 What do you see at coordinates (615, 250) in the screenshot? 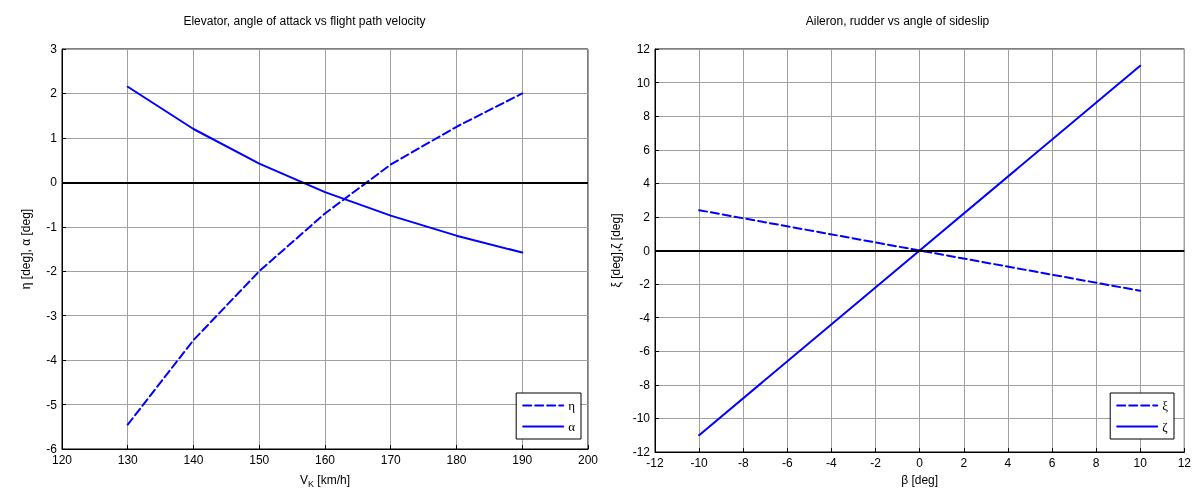
I see `y-axis-title: ξ [deg],ζ [deg]` at bounding box center [615, 250].